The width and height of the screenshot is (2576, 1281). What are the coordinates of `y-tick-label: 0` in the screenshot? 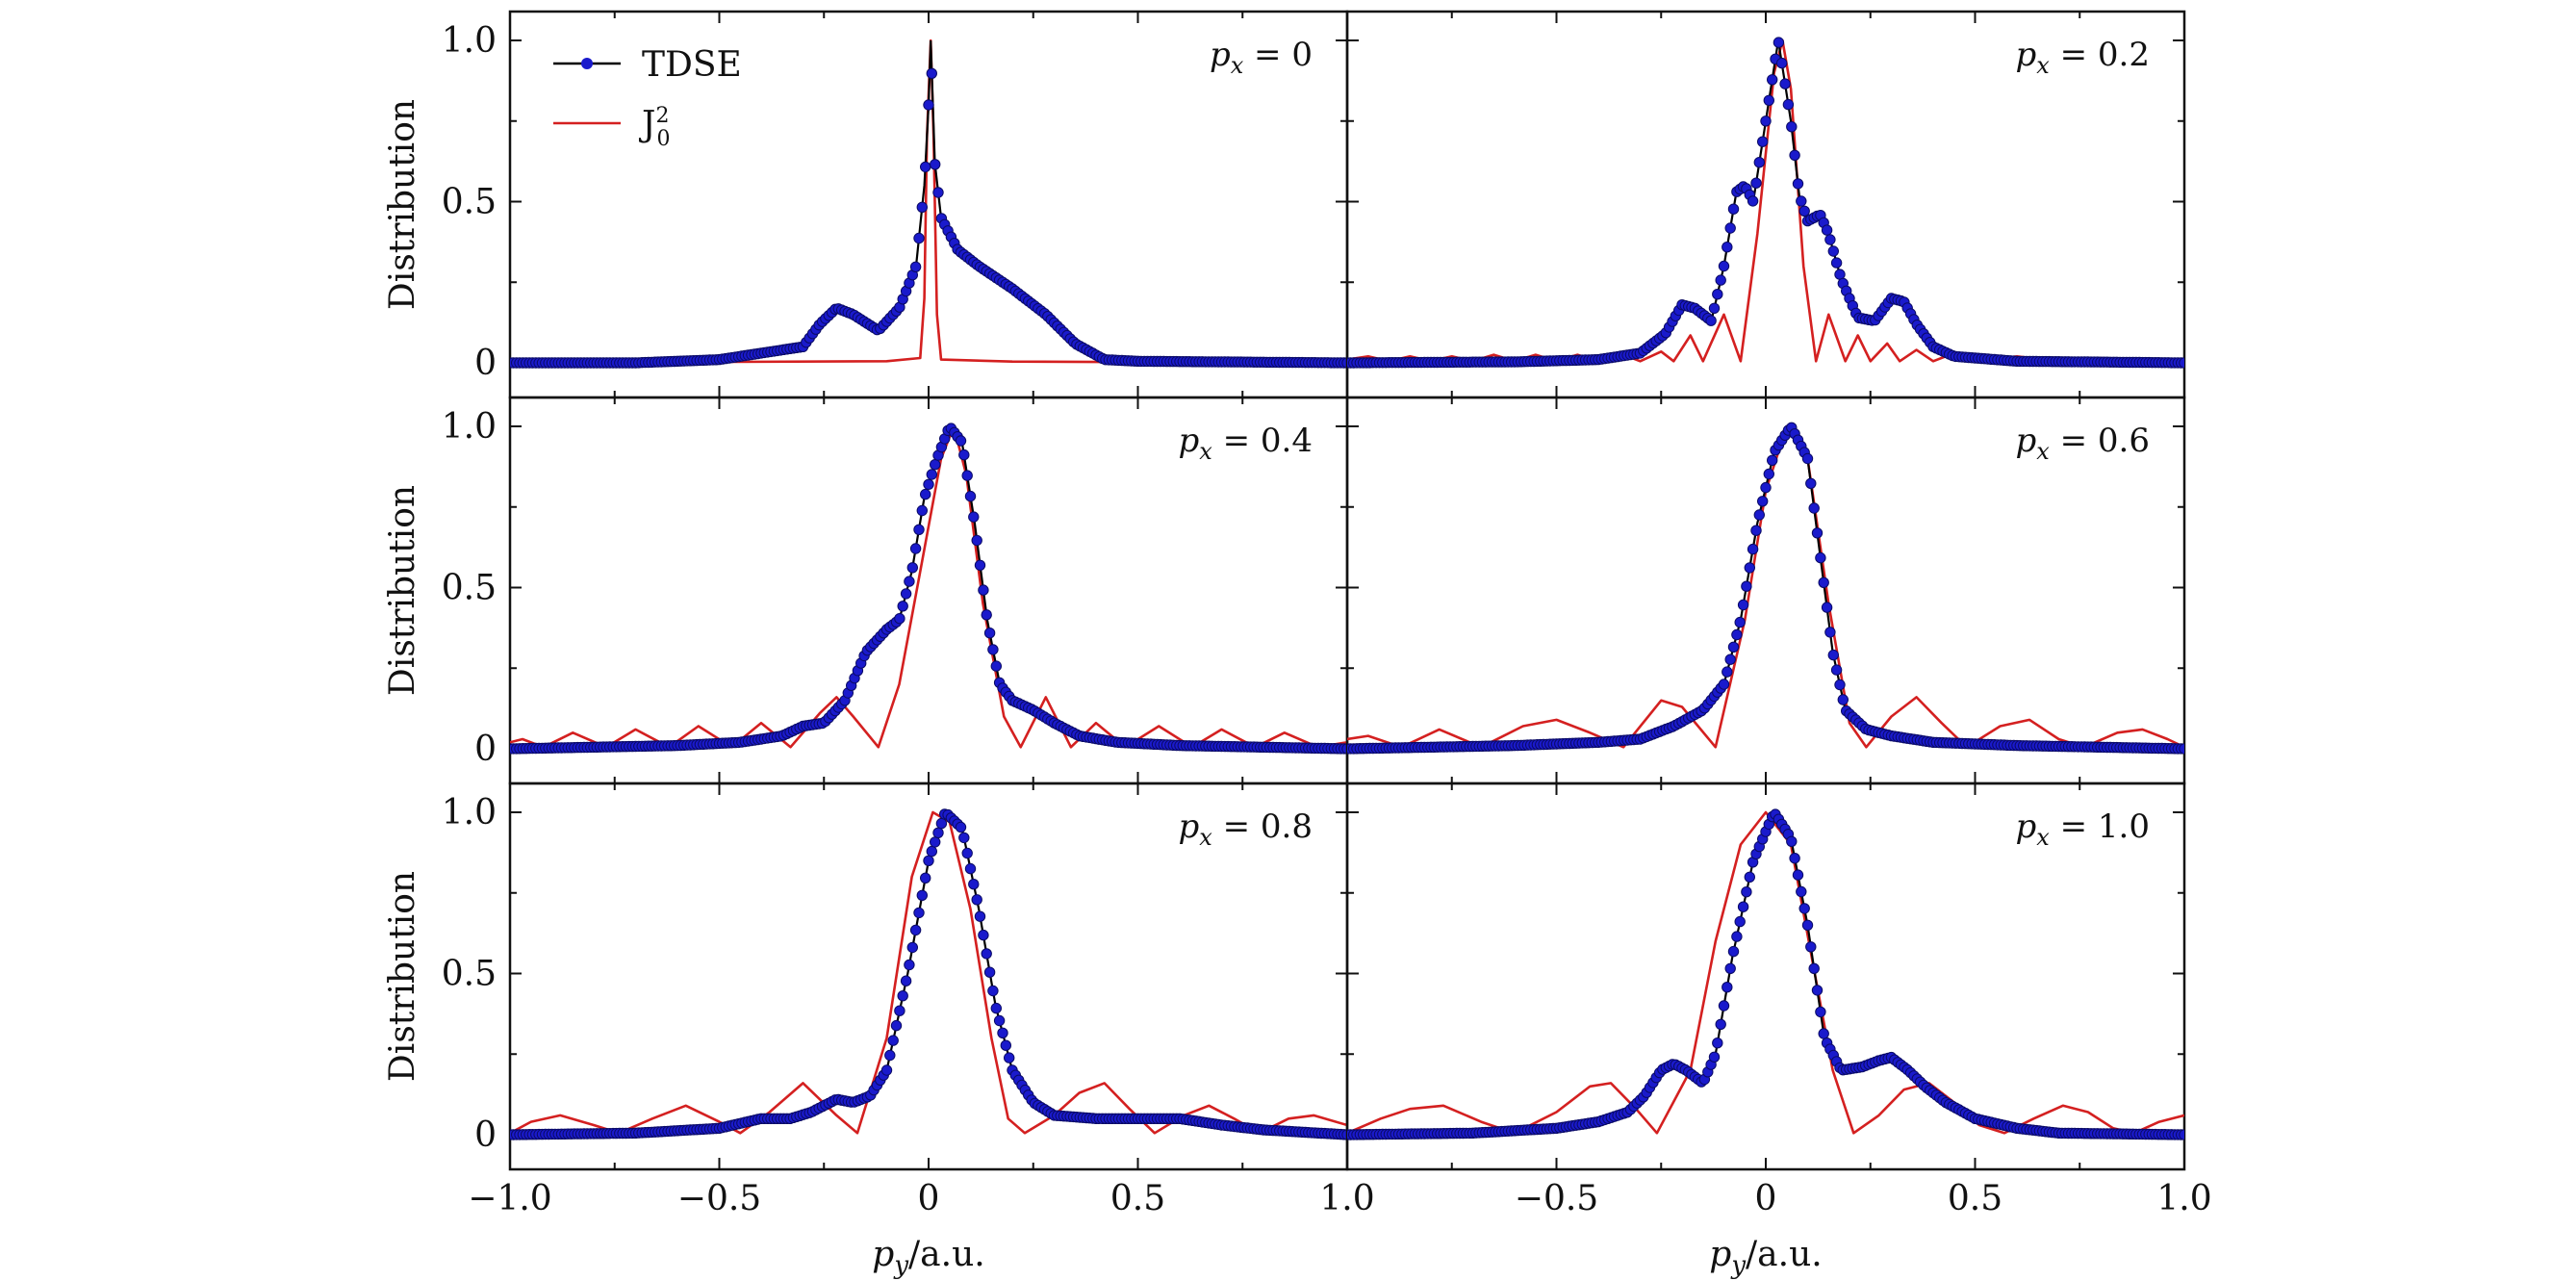 It's located at (485, 1135).